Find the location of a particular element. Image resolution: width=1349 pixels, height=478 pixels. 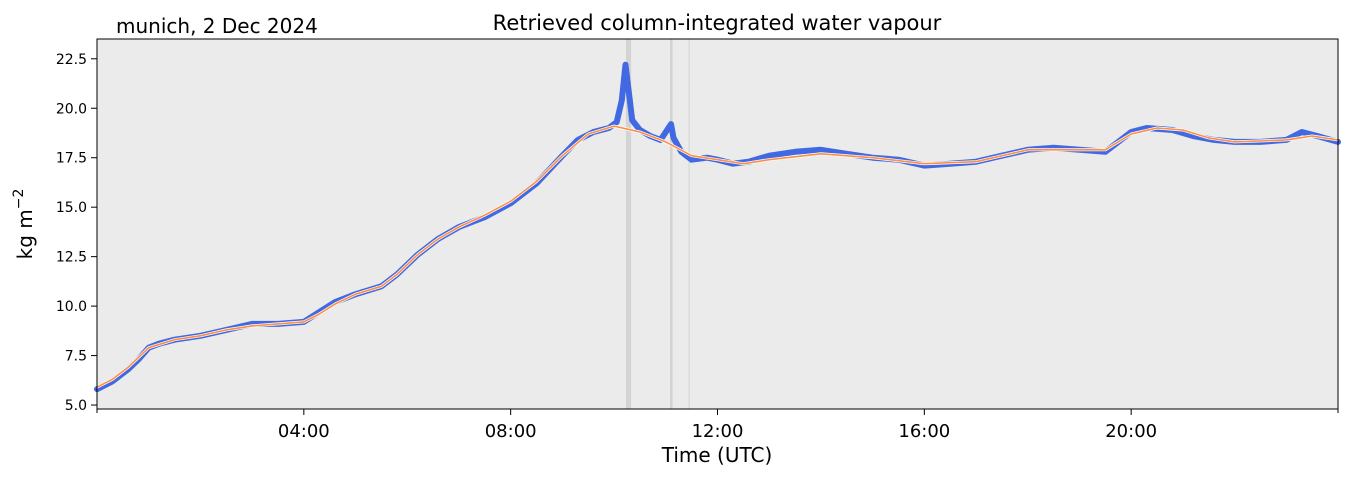

chart-subtitle: munich, 2 Dec 2024 is located at coordinates (217, 26).